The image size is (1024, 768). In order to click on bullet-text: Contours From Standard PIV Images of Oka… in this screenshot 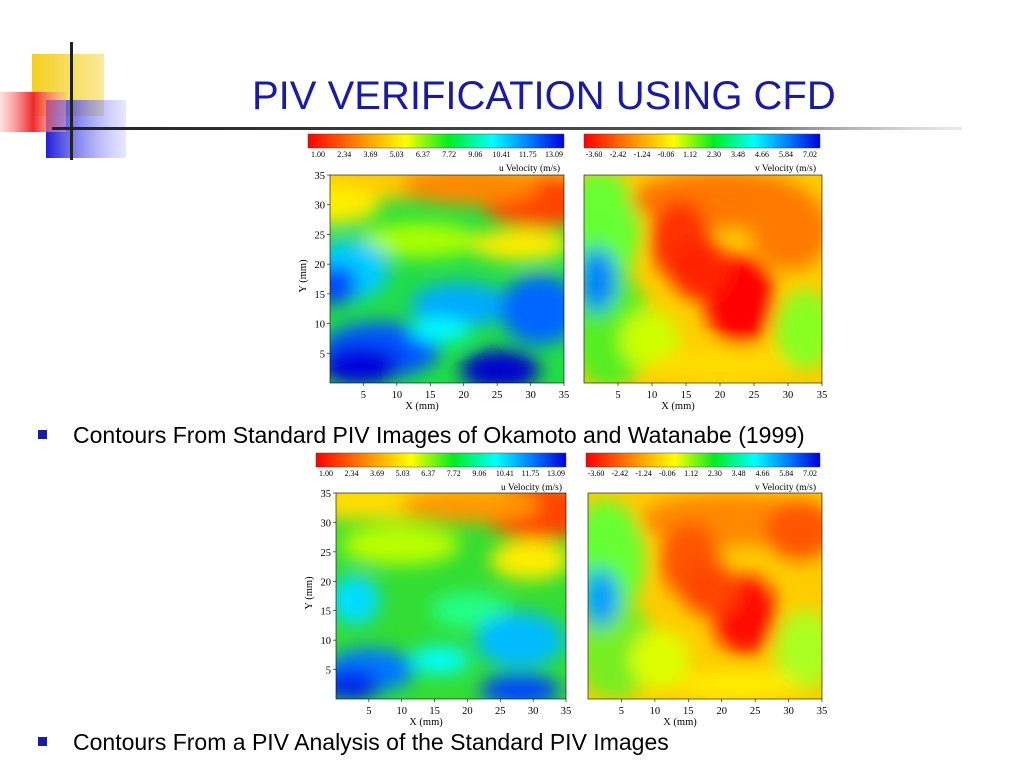, I will do `click(439, 435)`.